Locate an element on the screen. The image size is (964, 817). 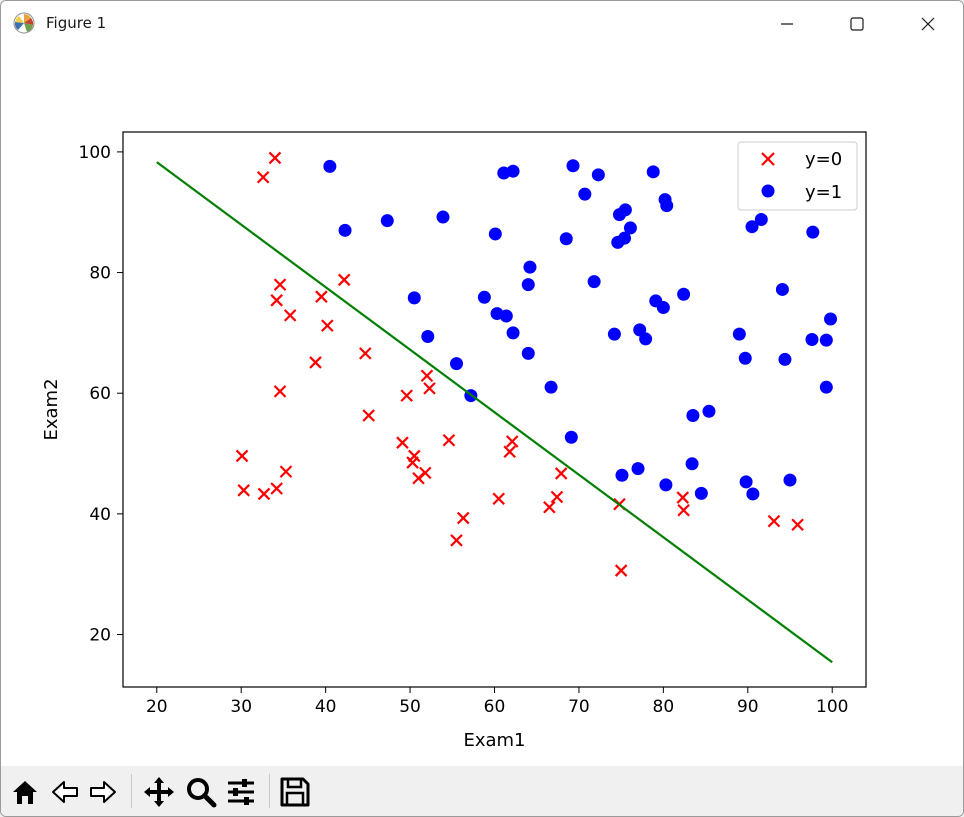
zoom-icon is located at coordinates (202, 793).